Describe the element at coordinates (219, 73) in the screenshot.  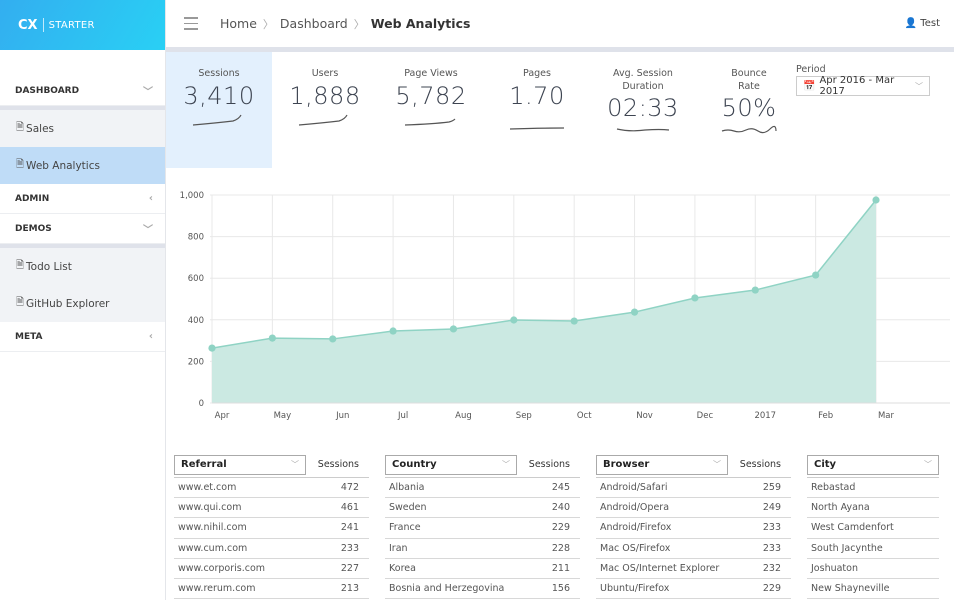
I see `stat-label: Sessions` at that location.